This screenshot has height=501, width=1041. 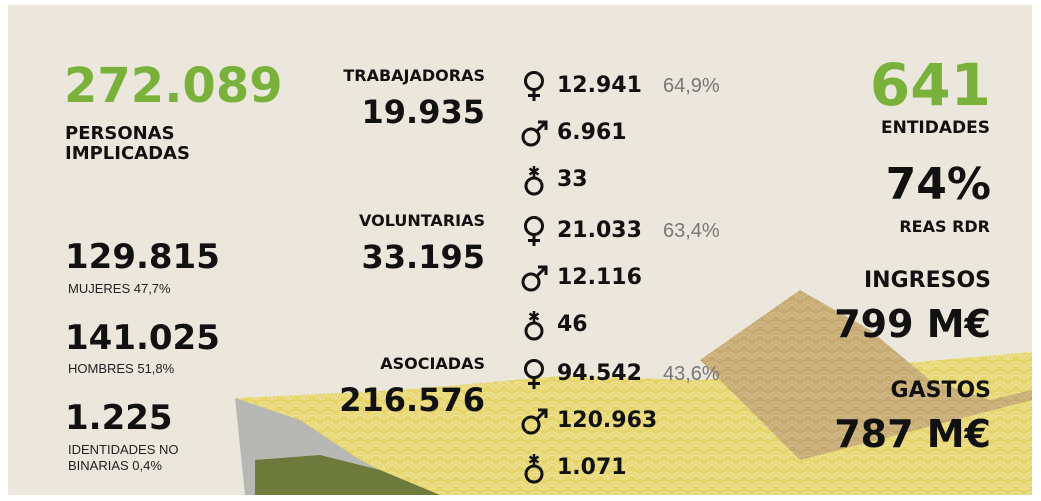 What do you see at coordinates (912, 434) in the screenshot?
I see `expenses-value: 787 M€` at bounding box center [912, 434].